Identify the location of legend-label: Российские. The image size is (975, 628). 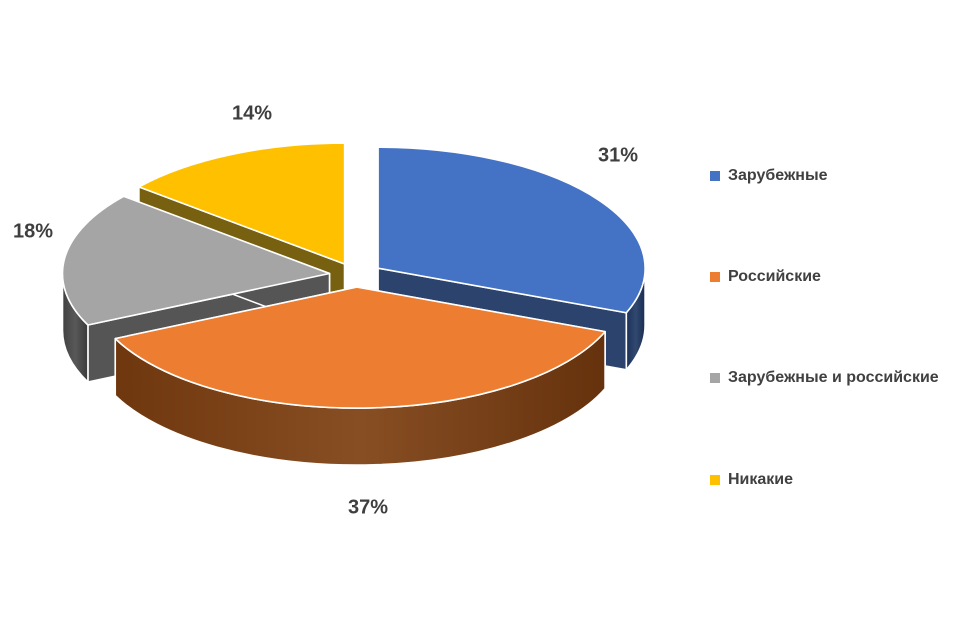
(774, 276).